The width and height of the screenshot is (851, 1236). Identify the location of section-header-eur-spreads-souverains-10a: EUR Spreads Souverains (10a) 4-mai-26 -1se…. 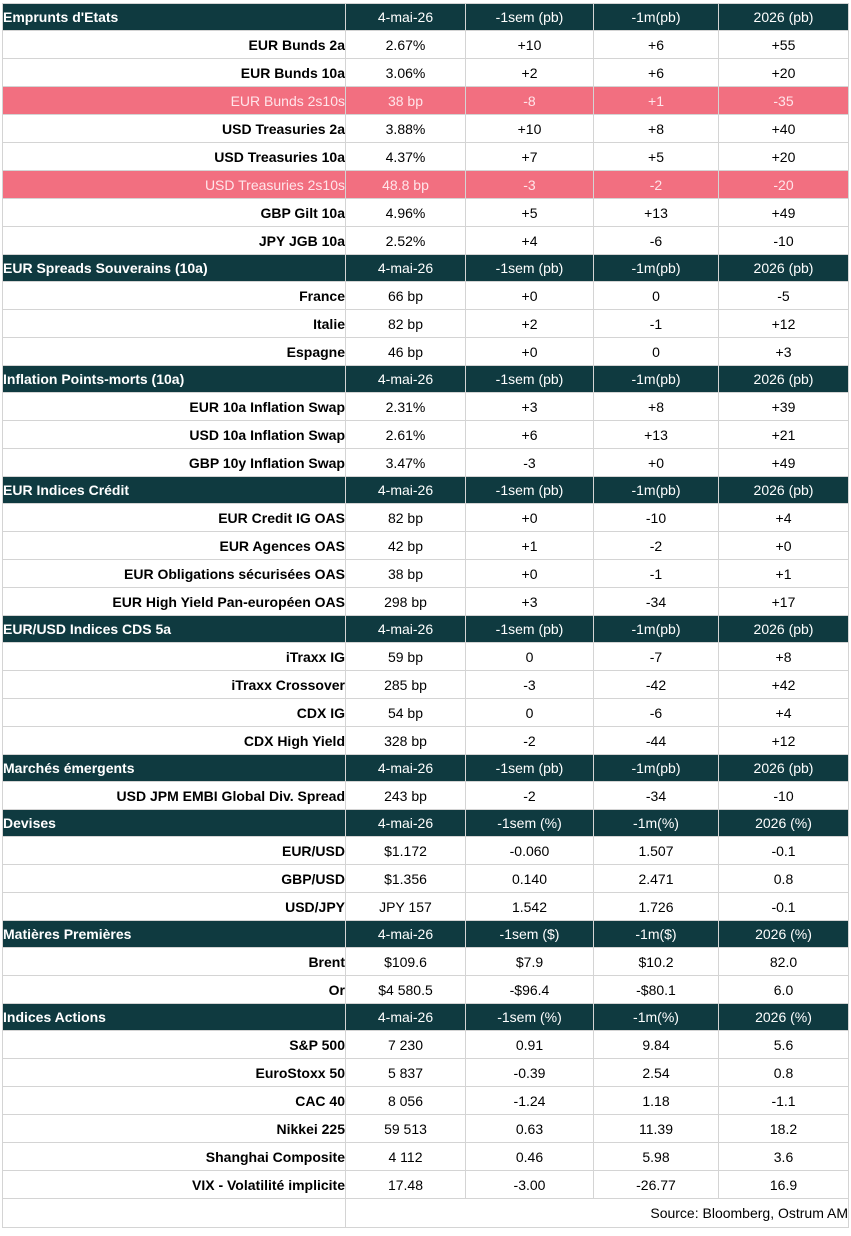
(425, 268).